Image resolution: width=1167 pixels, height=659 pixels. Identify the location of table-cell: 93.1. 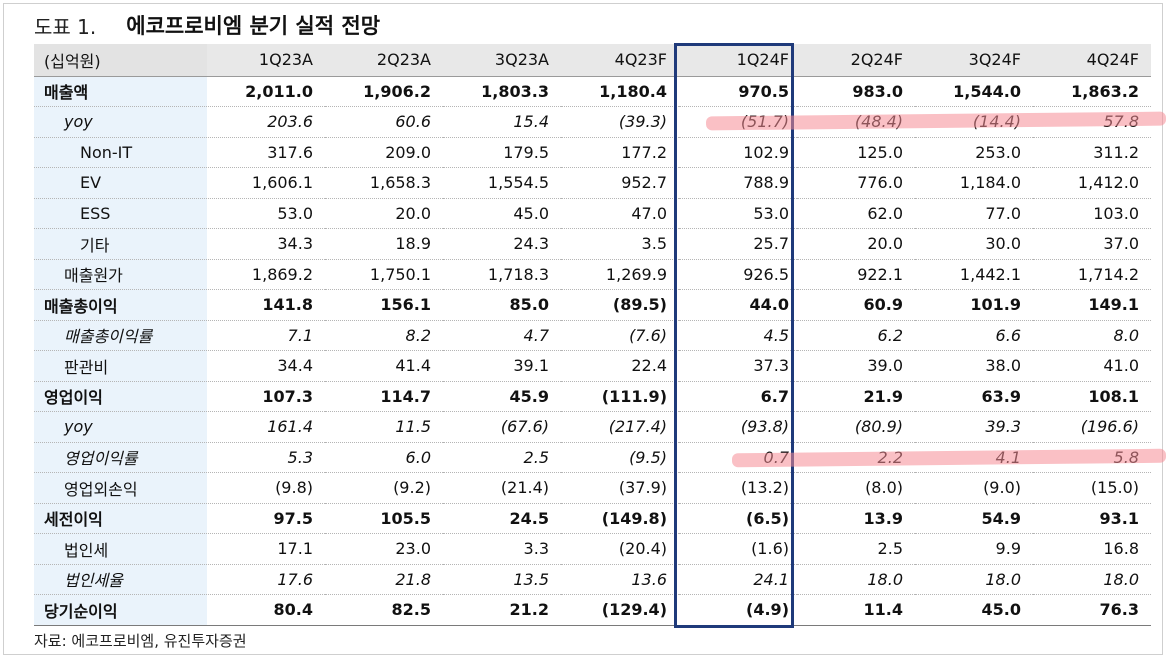
(1092, 518).